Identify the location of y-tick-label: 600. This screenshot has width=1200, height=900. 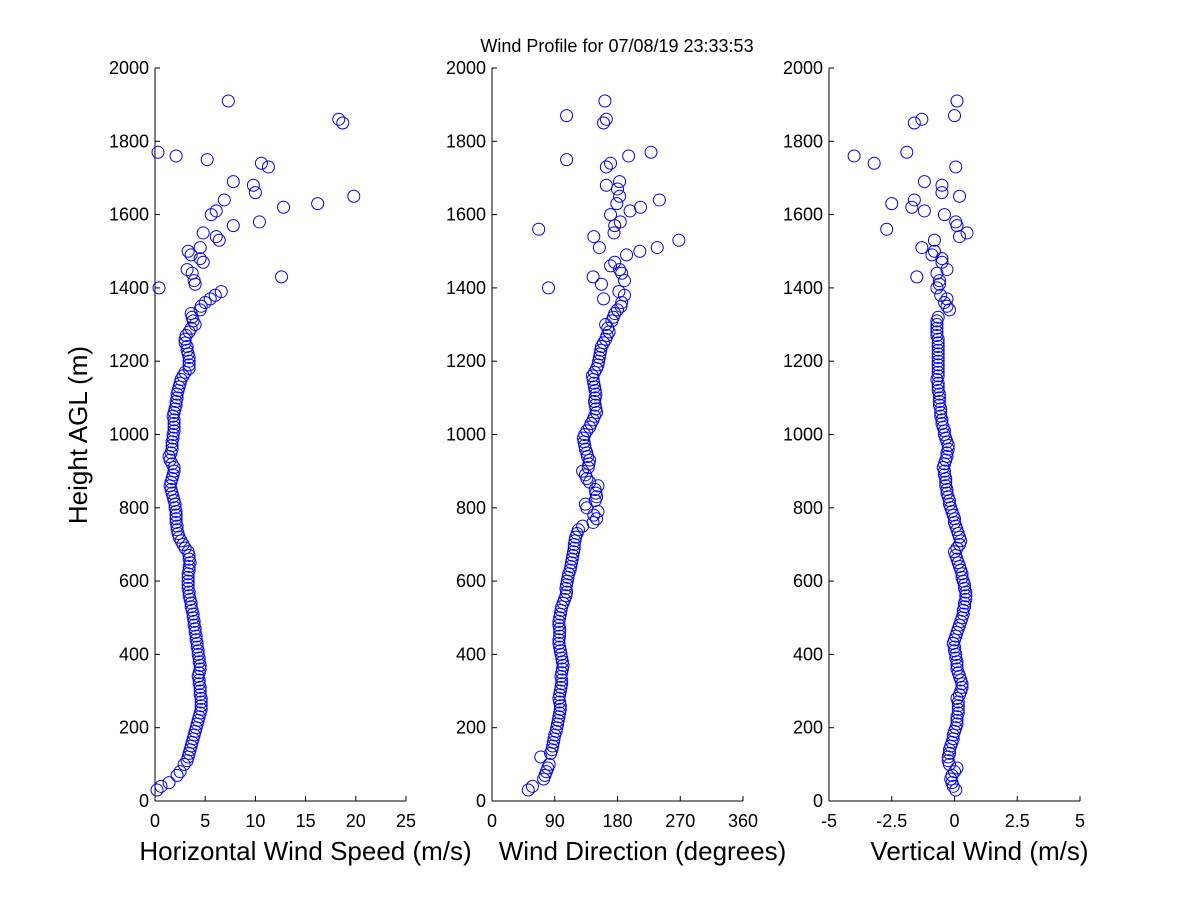
(471, 581).